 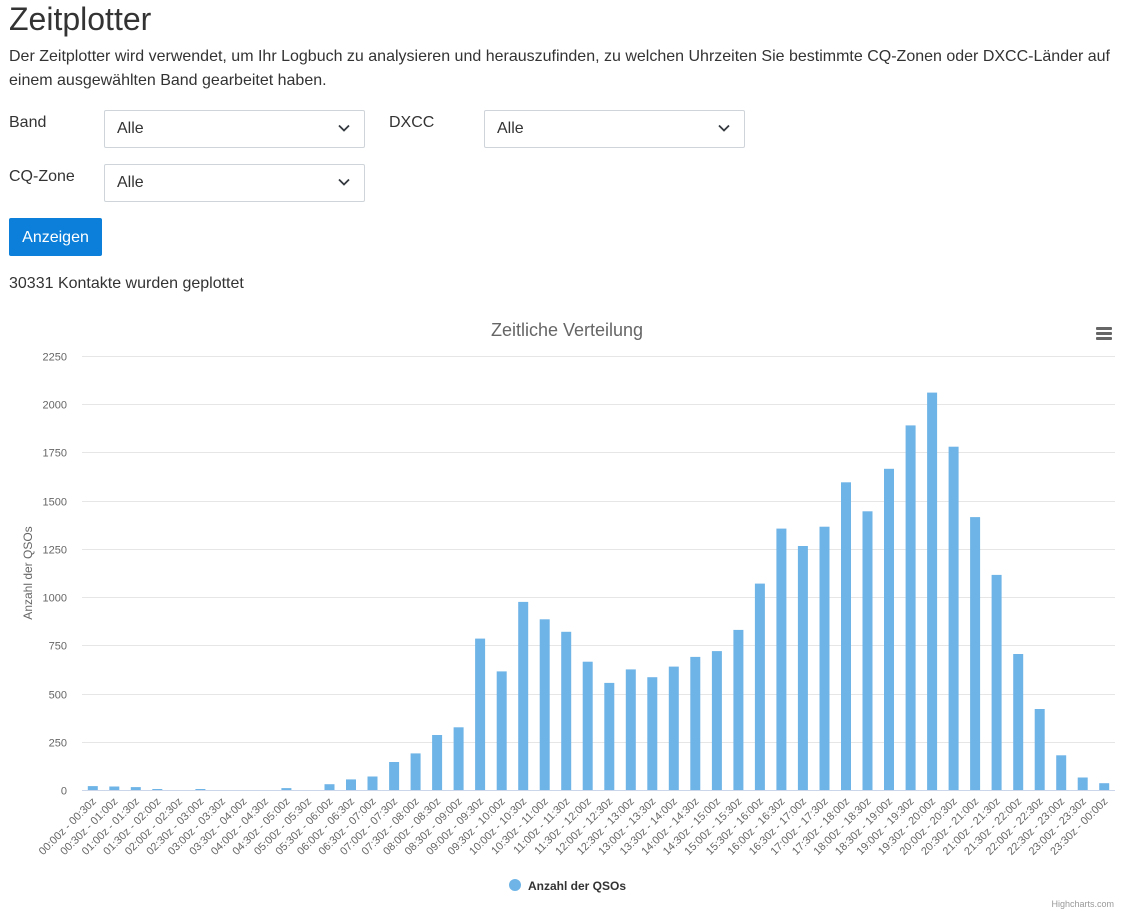 What do you see at coordinates (42, 176) in the screenshot?
I see `cqzone-label: CQ-Zone` at bounding box center [42, 176].